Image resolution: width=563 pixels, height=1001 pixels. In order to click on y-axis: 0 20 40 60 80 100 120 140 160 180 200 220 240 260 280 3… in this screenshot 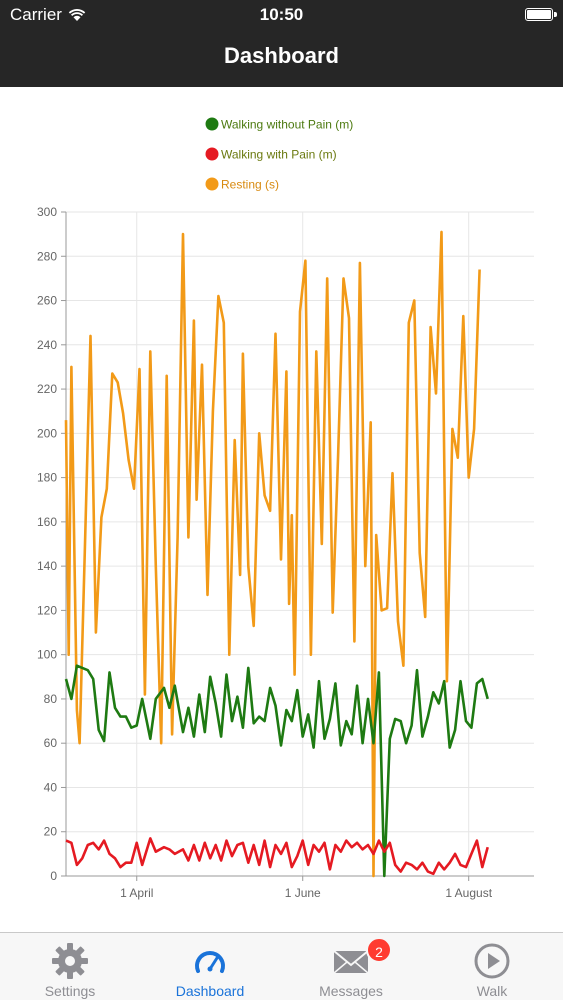, I will do `click(52, 544)`.